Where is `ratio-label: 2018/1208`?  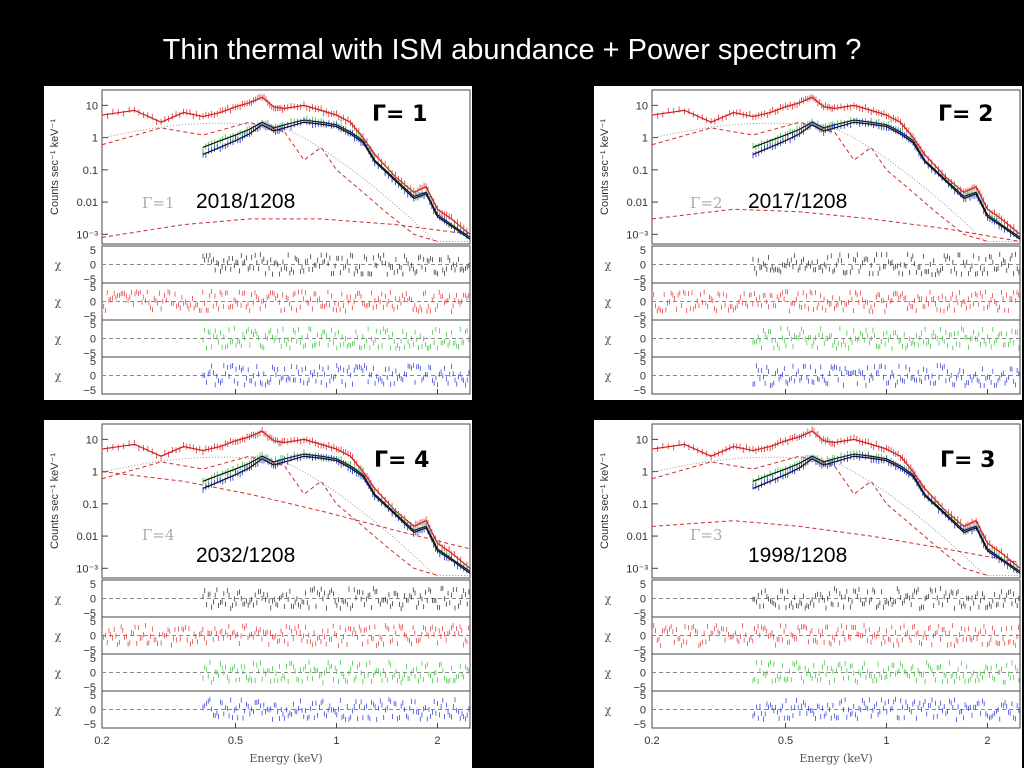
ratio-label: 2018/1208 is located at coordinates (246, 201).